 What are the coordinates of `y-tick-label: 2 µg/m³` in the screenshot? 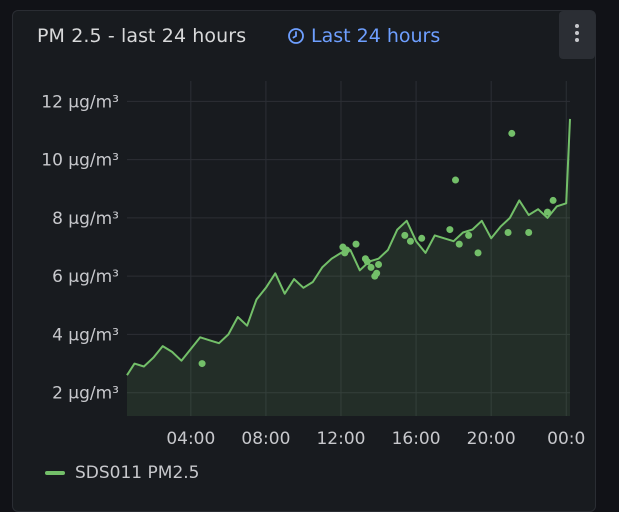 It's located at (85, 394).